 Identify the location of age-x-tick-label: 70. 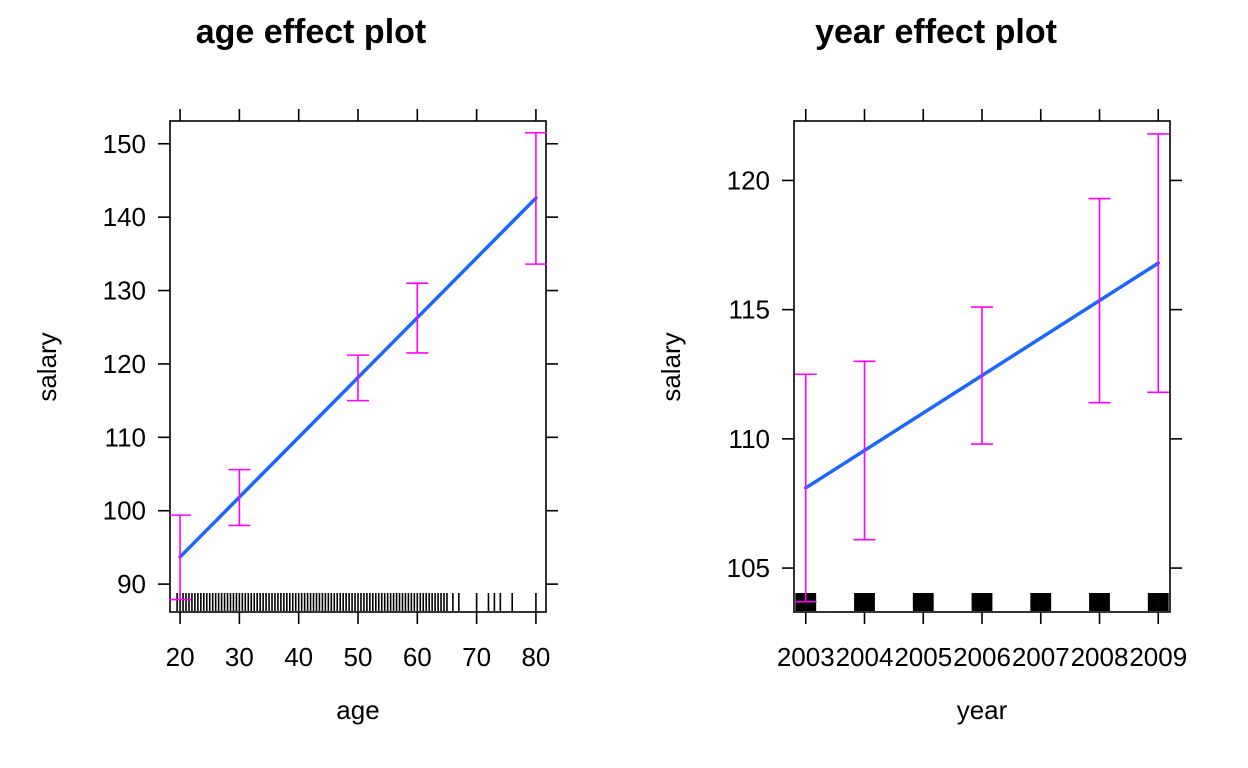
(476, 657).